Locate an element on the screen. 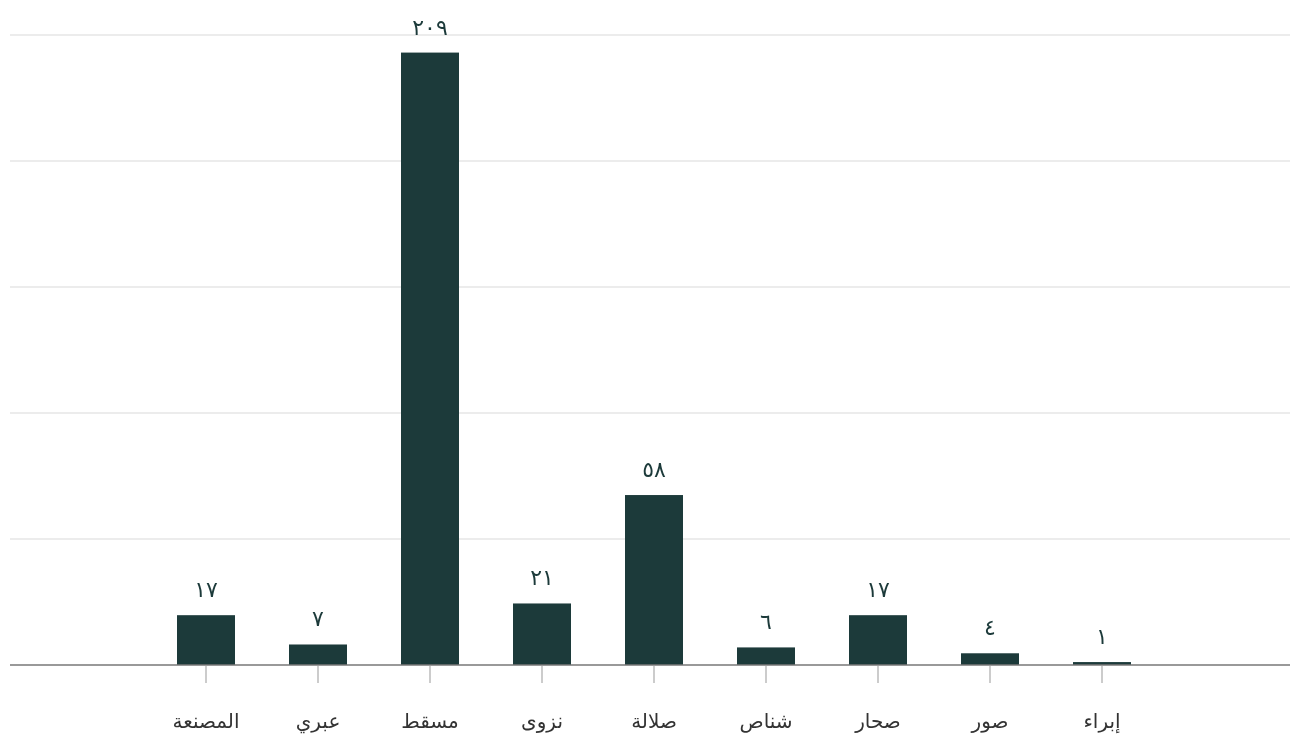 This screenshot has width=1293, height=751. data-label: ٤ is located at coordinates (990, 628).